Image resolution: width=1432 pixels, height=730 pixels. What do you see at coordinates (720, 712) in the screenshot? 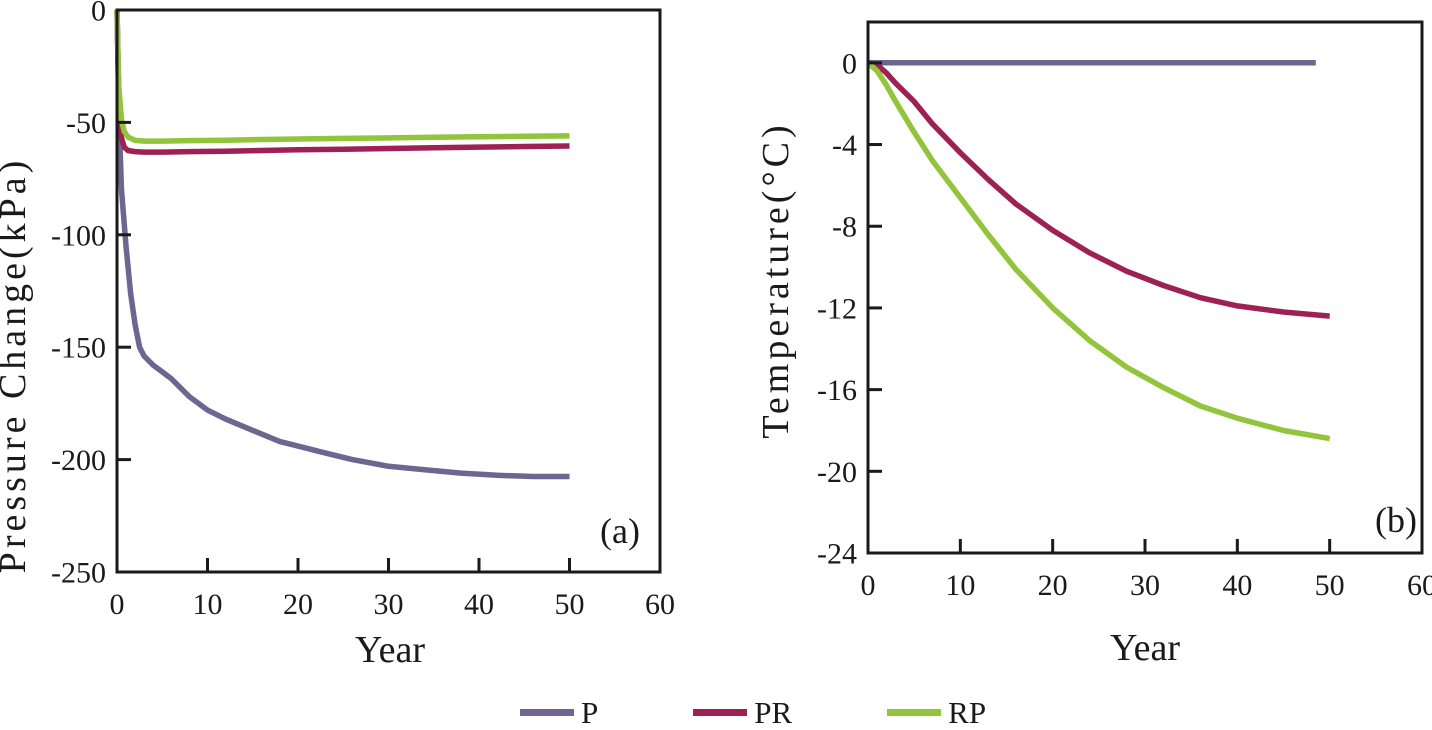
I see `legend-line-swatch-pr` at bounding box center [720, 712].